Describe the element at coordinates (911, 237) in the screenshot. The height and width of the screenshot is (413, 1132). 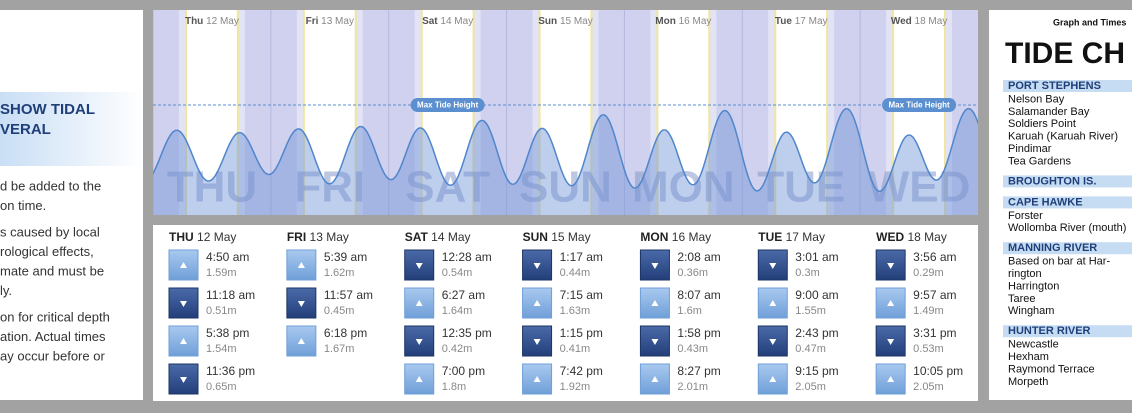
I see `table-day-header: WED 18 May` at that location.